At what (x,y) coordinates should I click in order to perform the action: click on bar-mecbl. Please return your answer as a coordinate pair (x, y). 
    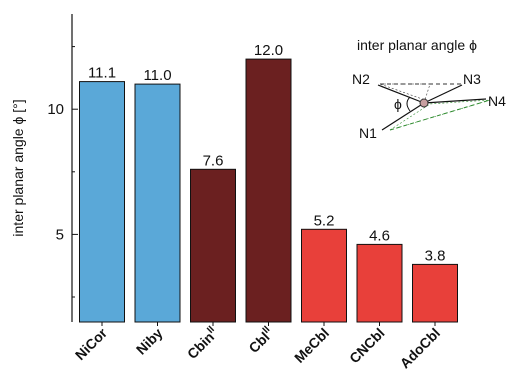
    Looking at the image, I should click on (324, 275).